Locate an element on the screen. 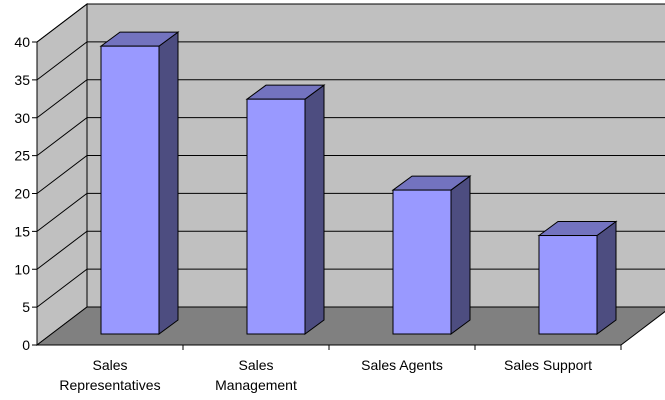  y-tick-label: 5 is located at coordinates (26, 307).